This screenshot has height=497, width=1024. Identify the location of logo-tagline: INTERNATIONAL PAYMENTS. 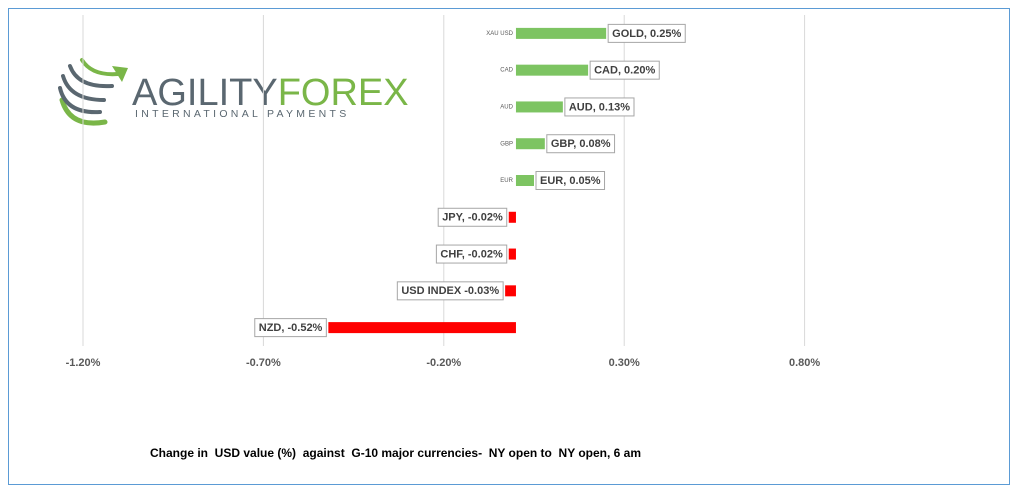
(242, 114).